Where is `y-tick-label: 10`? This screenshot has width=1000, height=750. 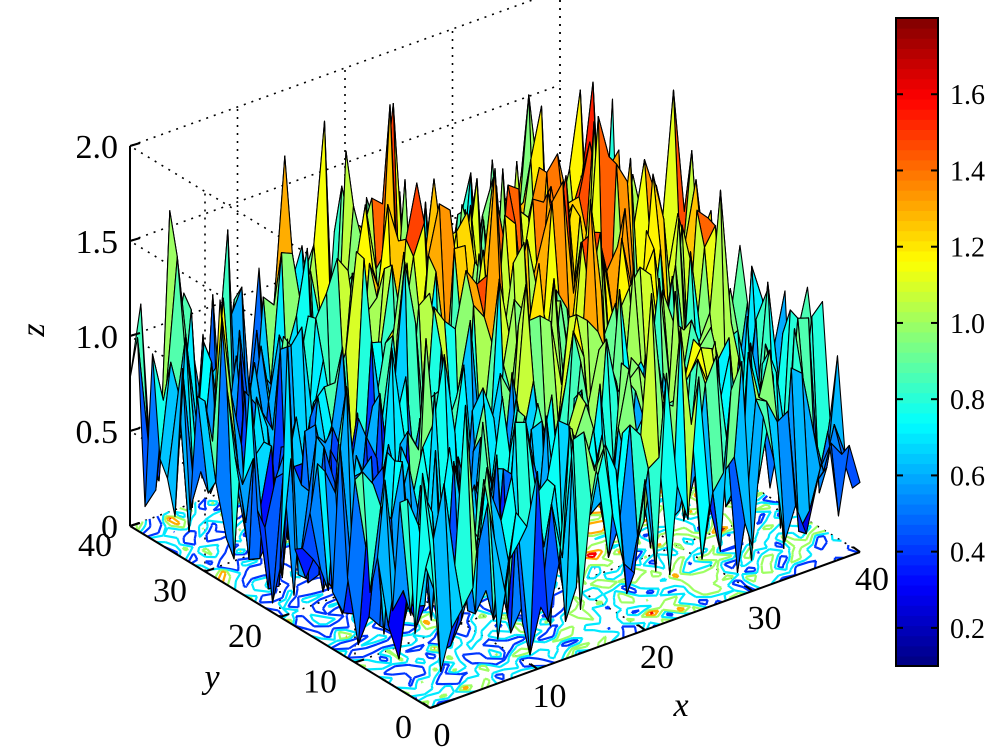
y-tick-label: 10 is located at coordinates (320, 682).